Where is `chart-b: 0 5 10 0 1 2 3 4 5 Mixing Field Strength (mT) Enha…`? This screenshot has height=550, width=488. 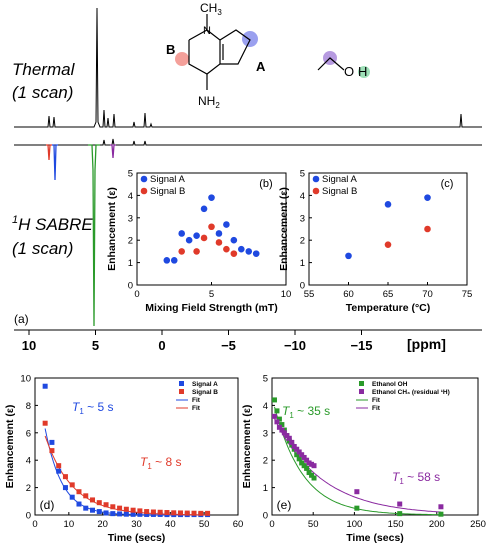
chart-b: 0 5 10 0 1 2 3 4 5 Mixing Field Strength (mT) Enha… is located at coordinates (198, 242).